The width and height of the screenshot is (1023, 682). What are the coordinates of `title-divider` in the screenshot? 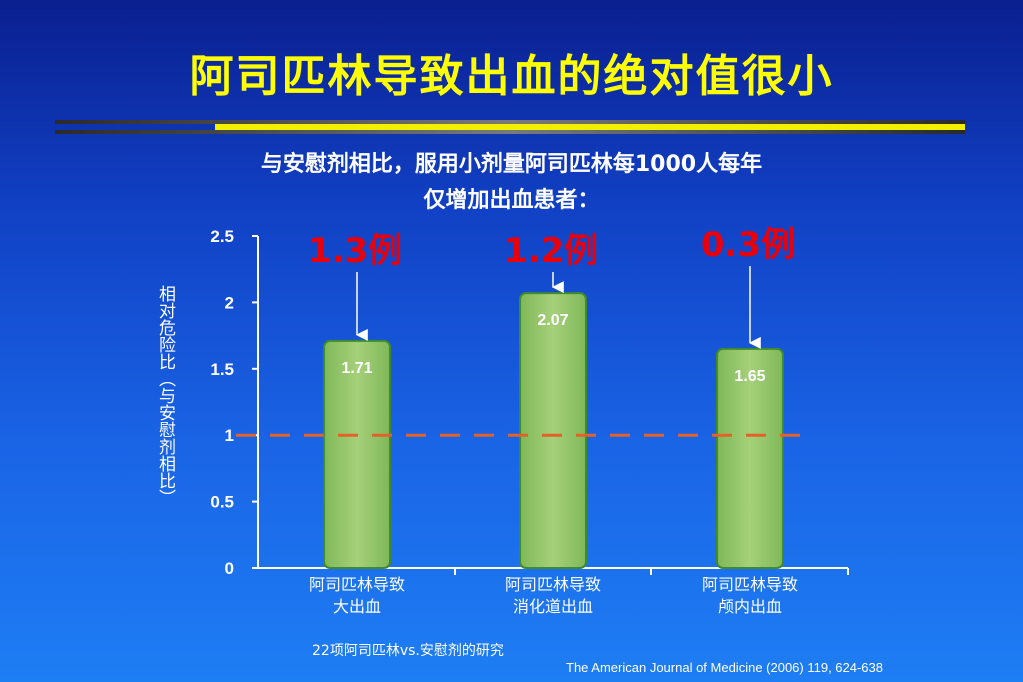 It's located at (510, 127).